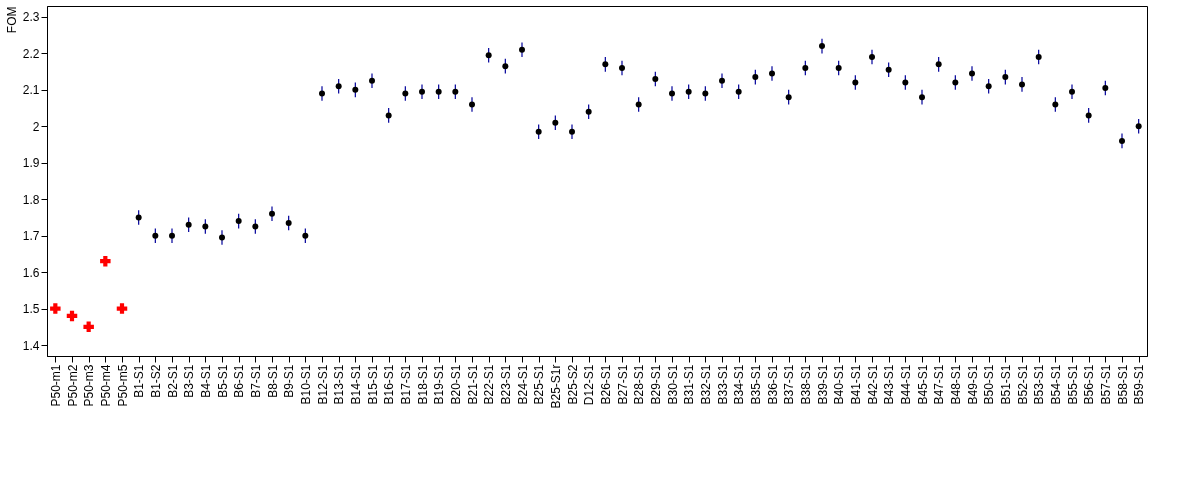  Describe the element at coordinates (1055, 384) in the screenshot. I see `x-tick-label: B54-S1` at that location.